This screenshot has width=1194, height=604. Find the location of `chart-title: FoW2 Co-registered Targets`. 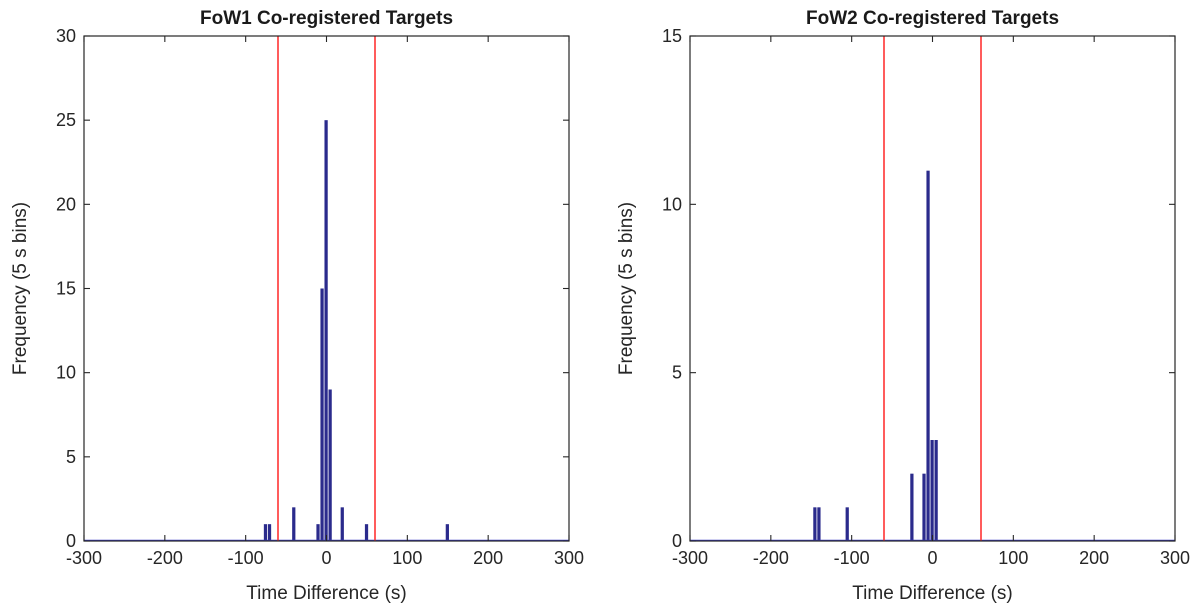

chart-title: FoW2 Co-registered Targets is located at coordinates (932, 18).